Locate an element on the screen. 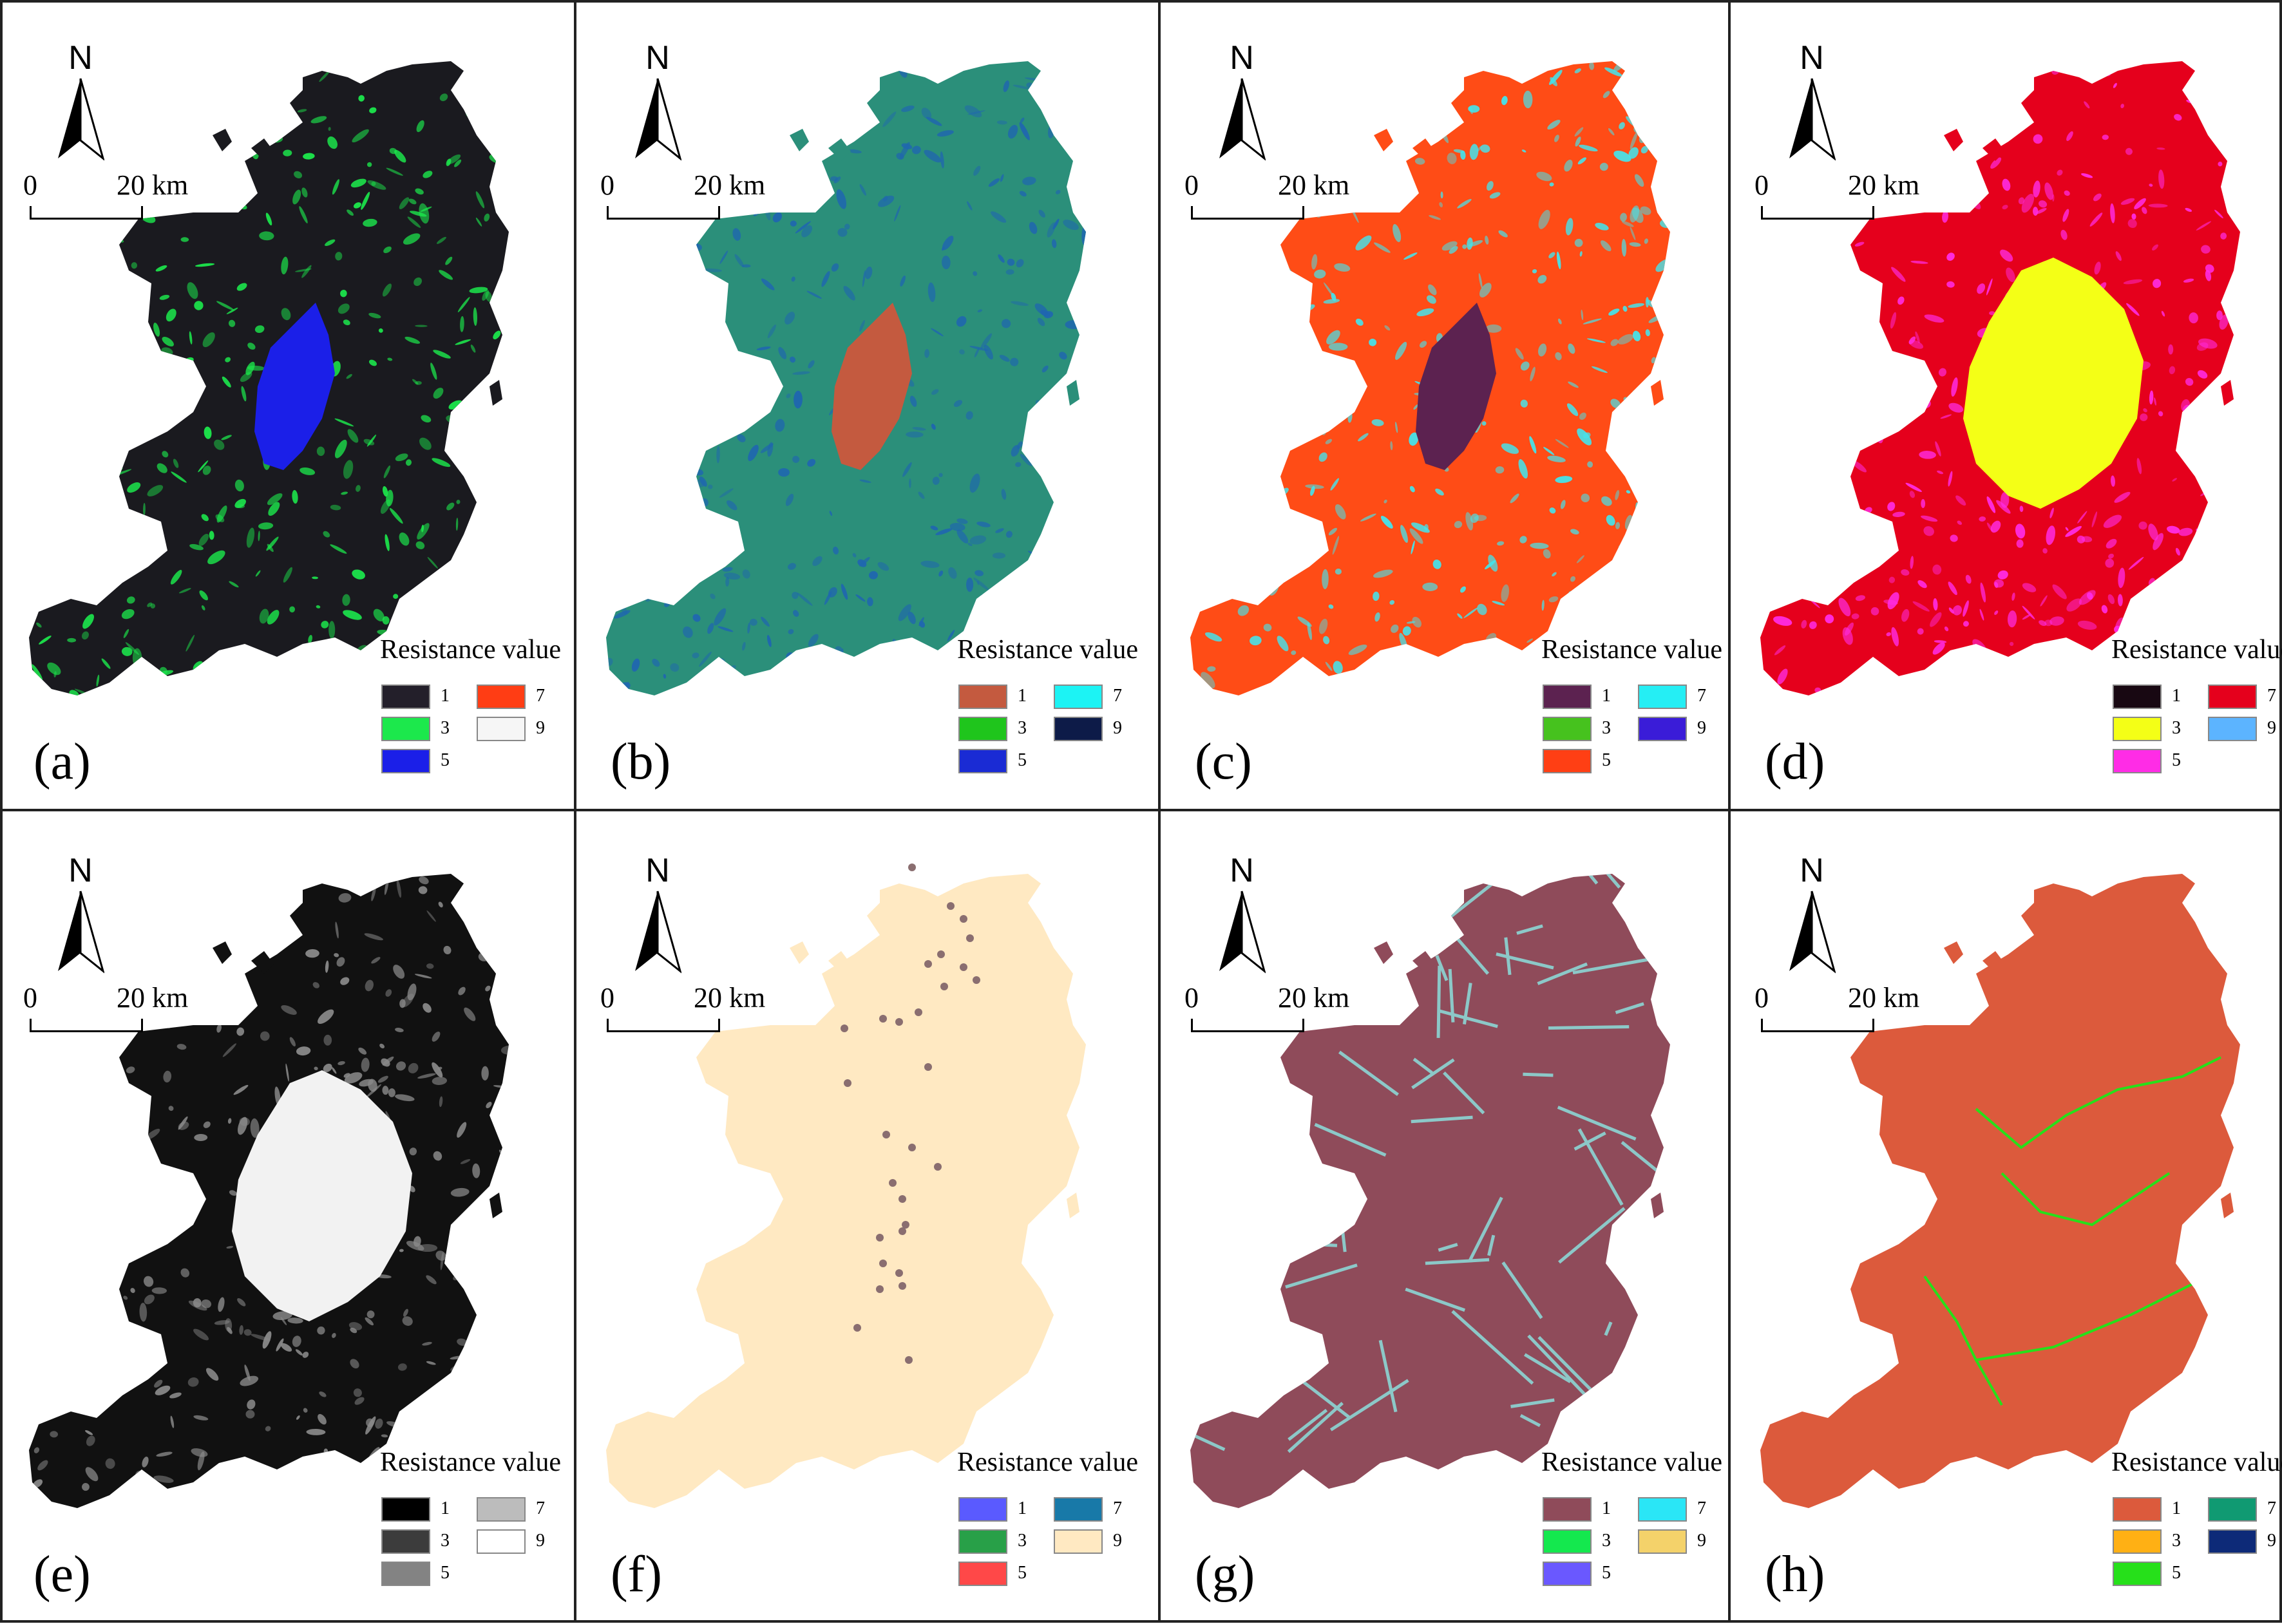 The width and height of the screenshot is (2282, 1624). map-panel-c: N 0 20 km (c) Resistance value 1 3 5 7 9 is located at coordinates (1447, 405).